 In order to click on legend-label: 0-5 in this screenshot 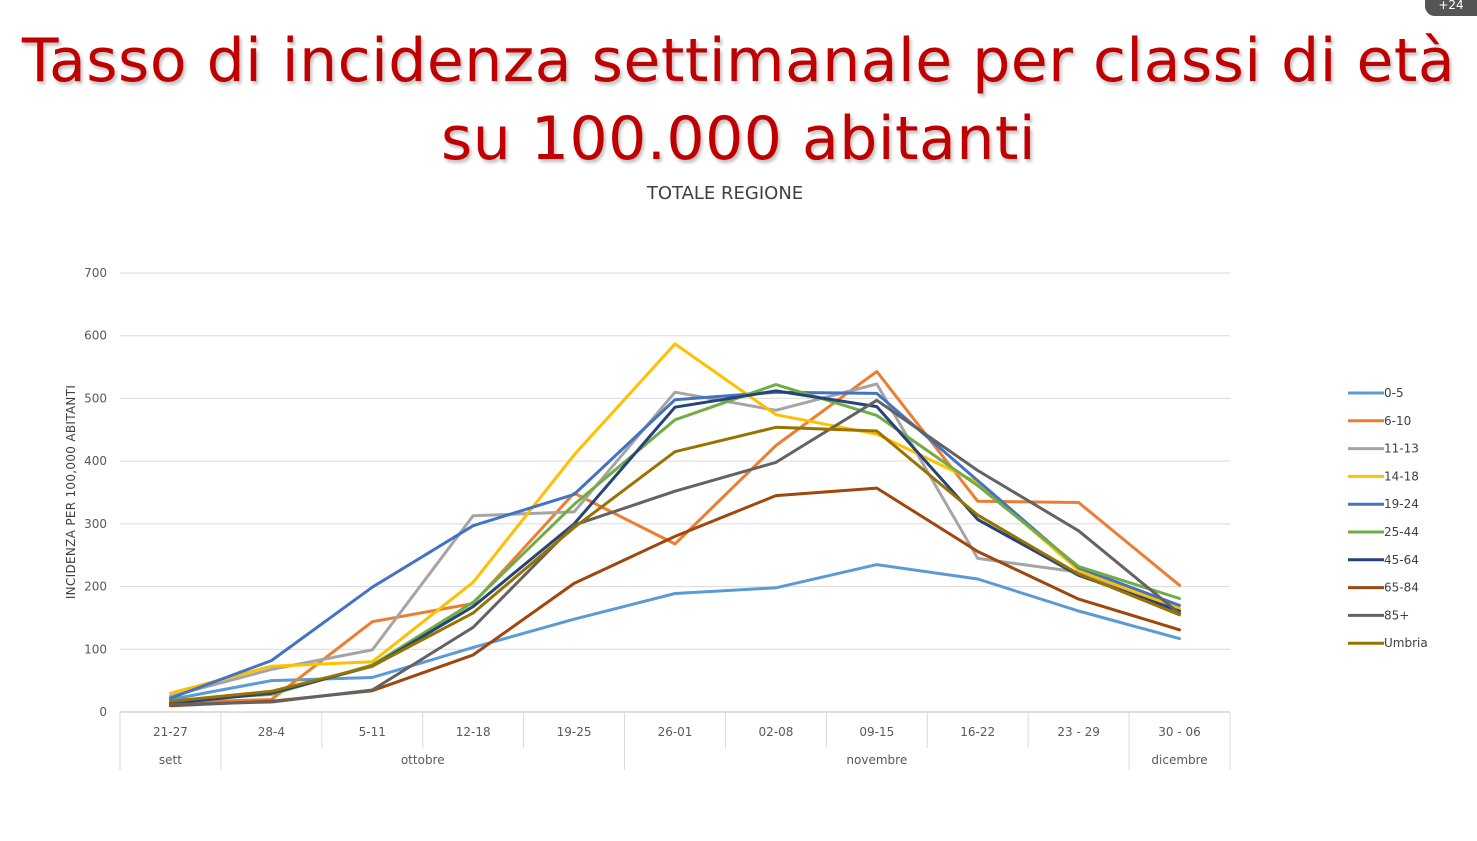, I will do `click(1394, 393)`.